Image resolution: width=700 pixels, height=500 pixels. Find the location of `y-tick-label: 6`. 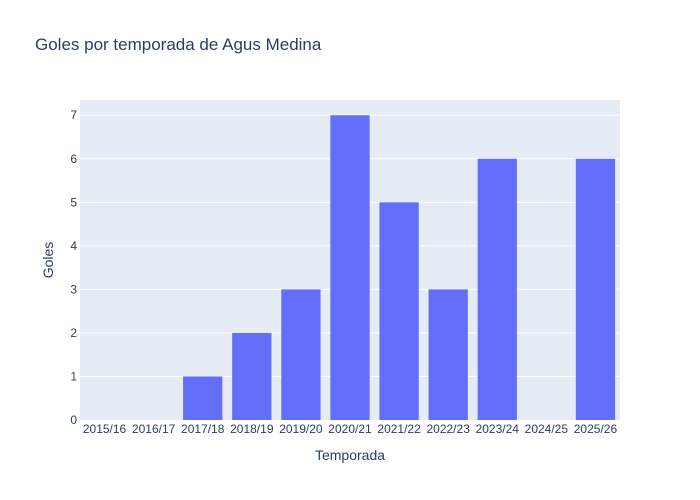

y-tick-label: 6 is located at coordinates (73, 159).